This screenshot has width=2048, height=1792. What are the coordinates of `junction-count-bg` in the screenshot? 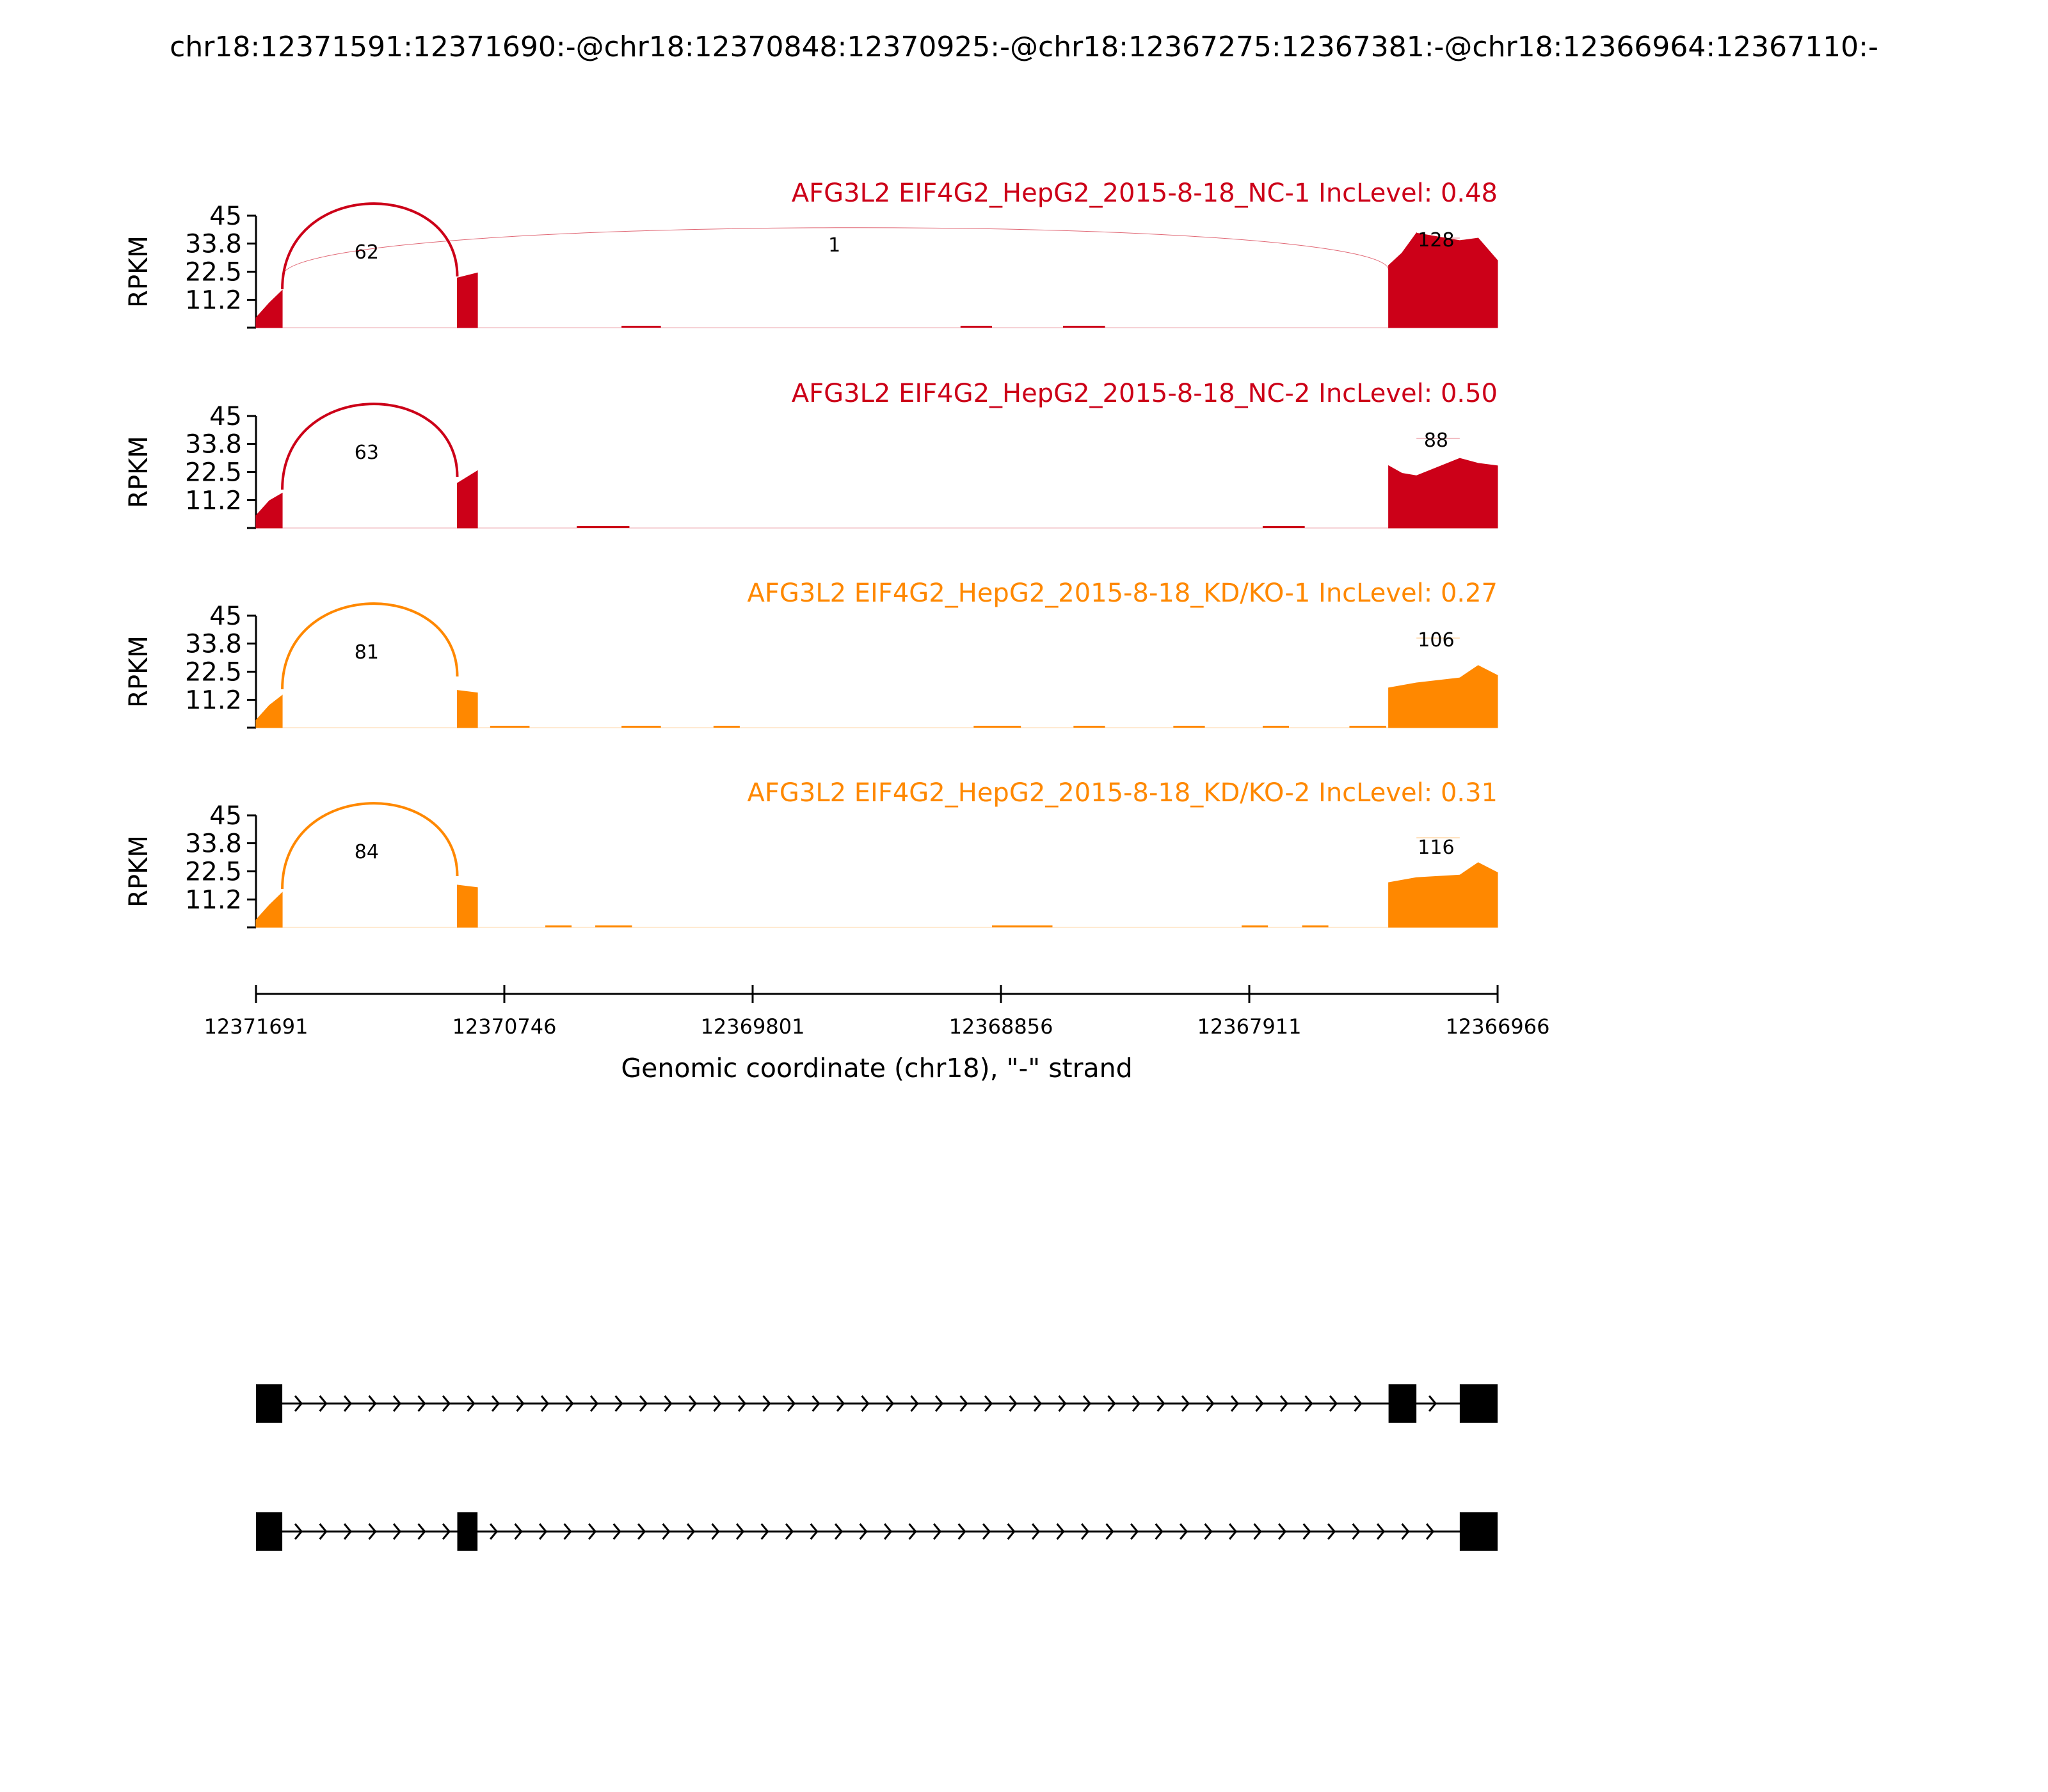 It's located at (366, 452).